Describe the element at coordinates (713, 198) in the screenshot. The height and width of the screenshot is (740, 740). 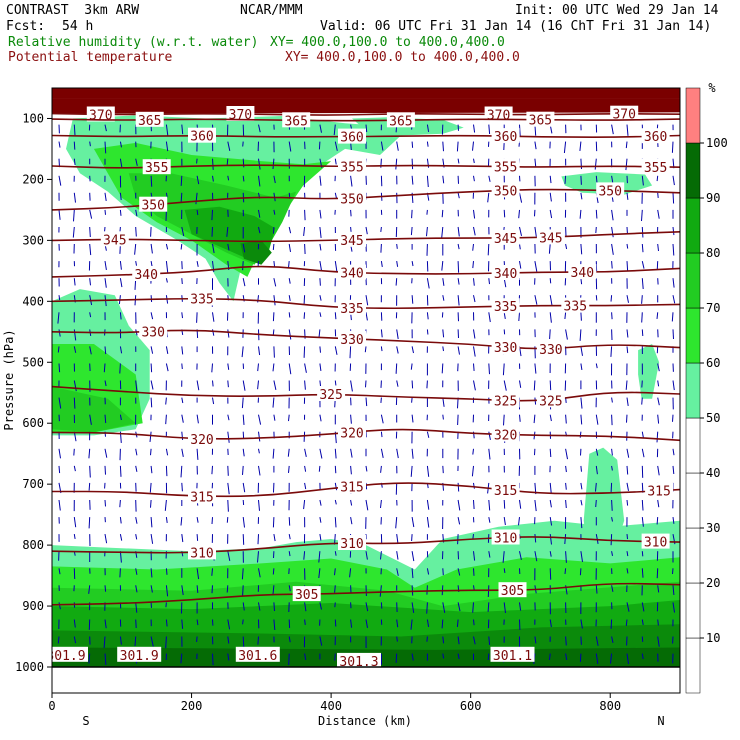
I see `colorbar-tick-label: 90` at that location.